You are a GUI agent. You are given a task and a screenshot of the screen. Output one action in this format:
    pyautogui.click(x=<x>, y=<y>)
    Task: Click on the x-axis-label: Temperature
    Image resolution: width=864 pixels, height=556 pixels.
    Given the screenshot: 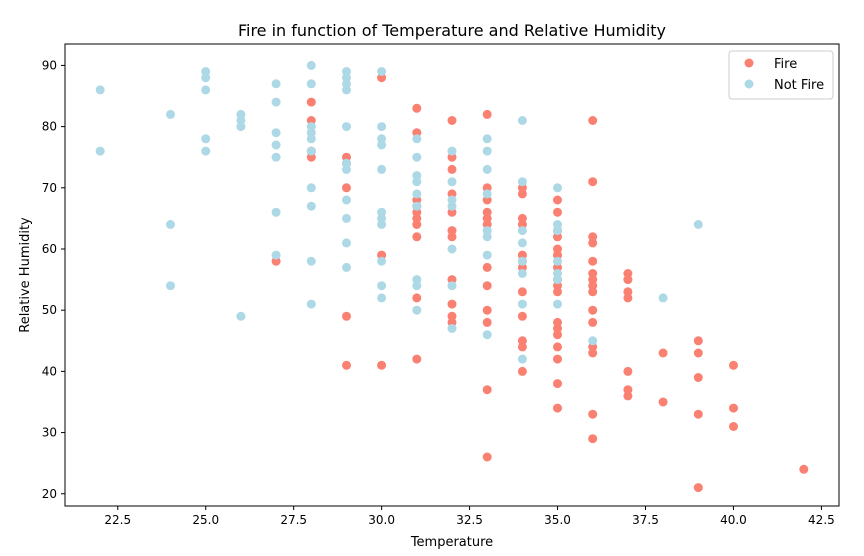 What is the action you would take?
    pyautogui.click(x=451, y=542)
    